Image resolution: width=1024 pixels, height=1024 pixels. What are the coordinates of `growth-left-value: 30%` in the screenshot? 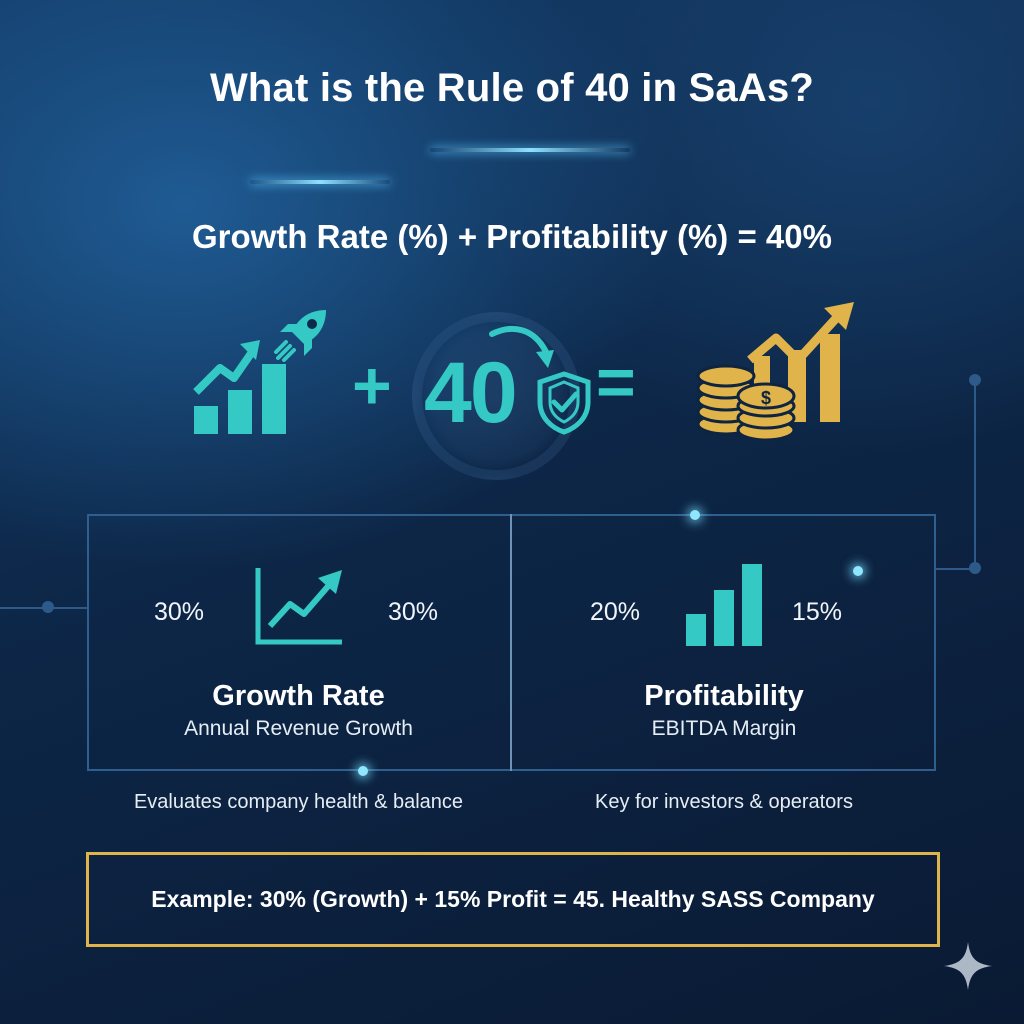 It's located at (179, 612).